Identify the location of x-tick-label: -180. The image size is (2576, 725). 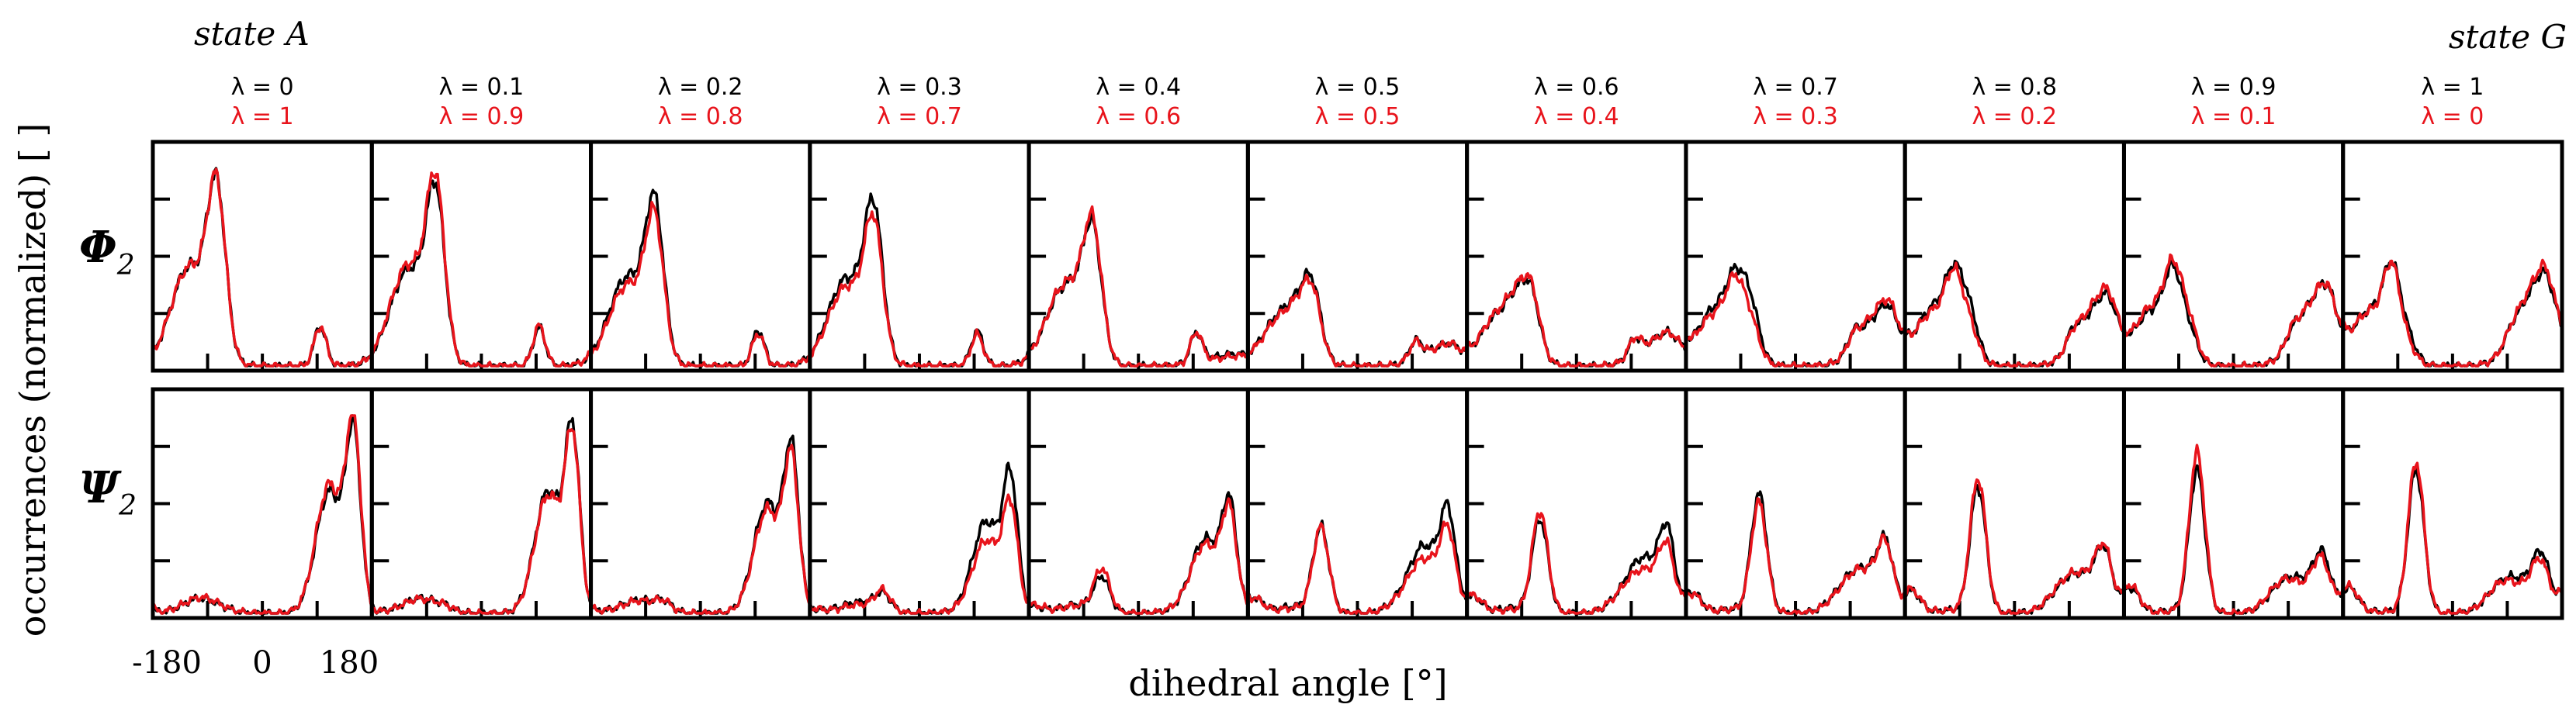
(167, 663).